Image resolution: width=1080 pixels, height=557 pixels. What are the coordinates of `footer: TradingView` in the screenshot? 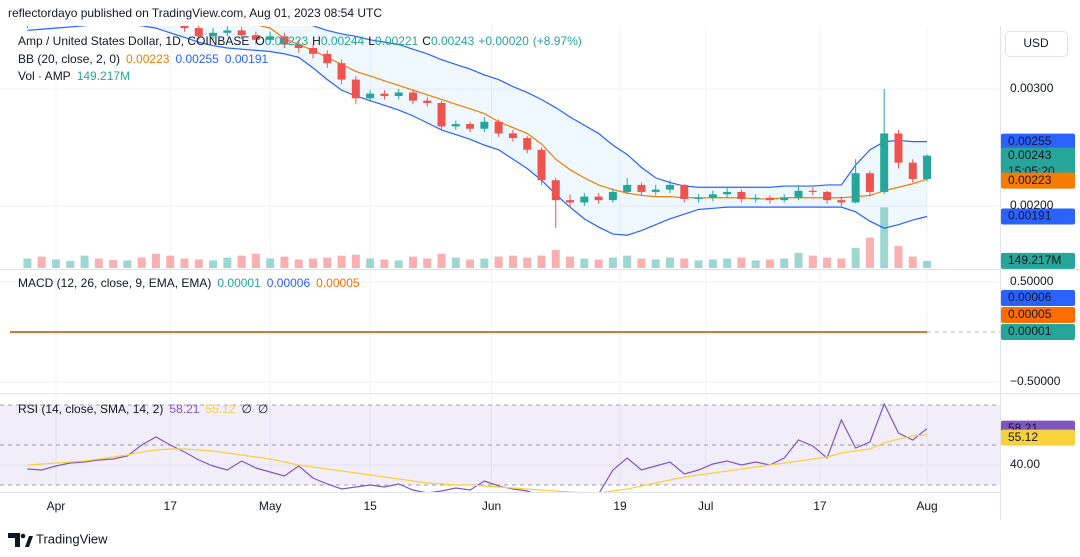 It's located at (58, 539).